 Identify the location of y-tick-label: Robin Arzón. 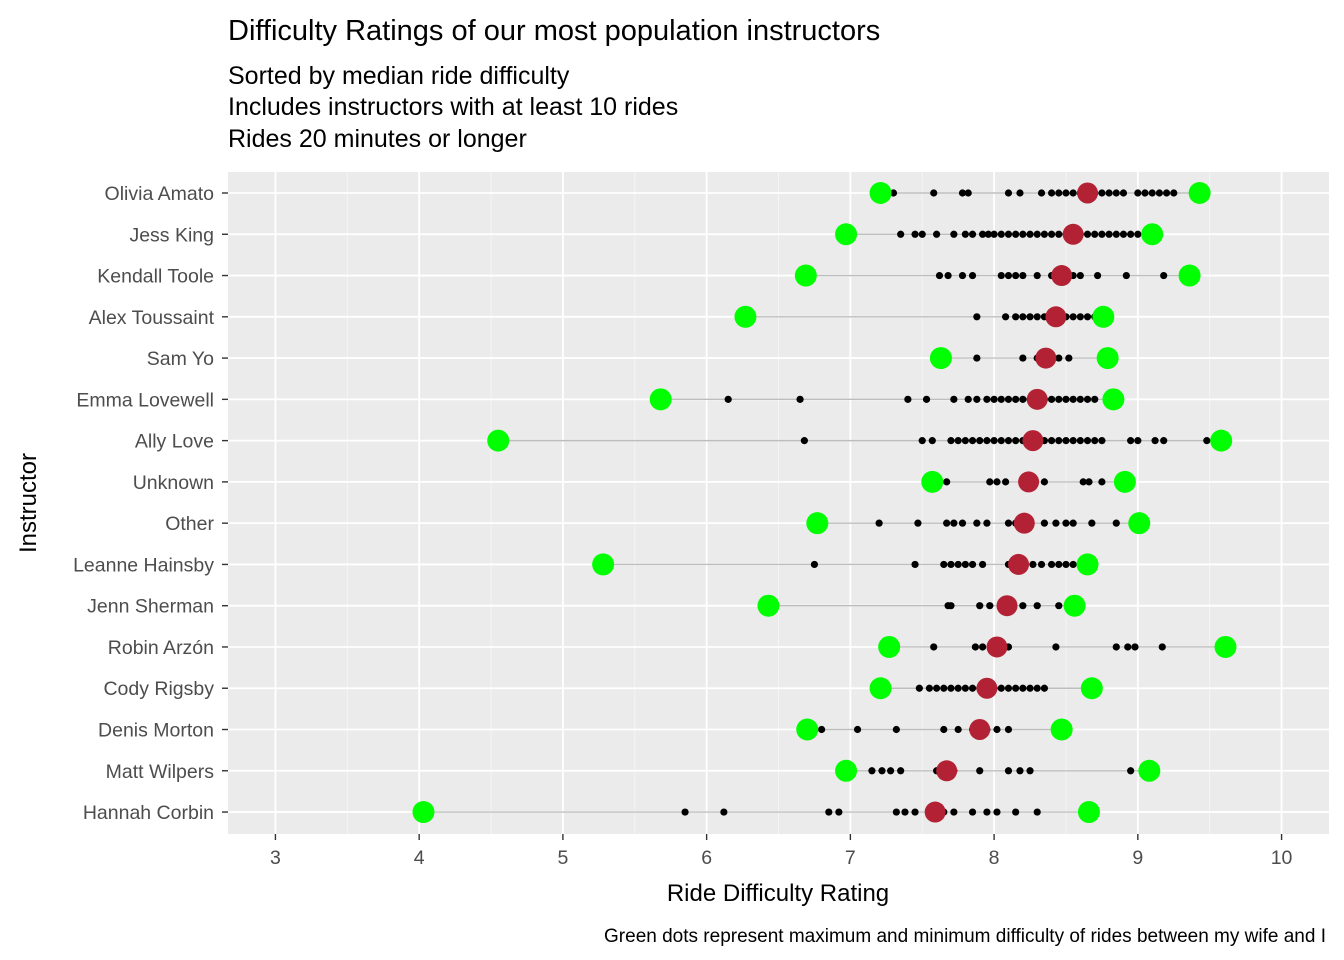
(161, 648).